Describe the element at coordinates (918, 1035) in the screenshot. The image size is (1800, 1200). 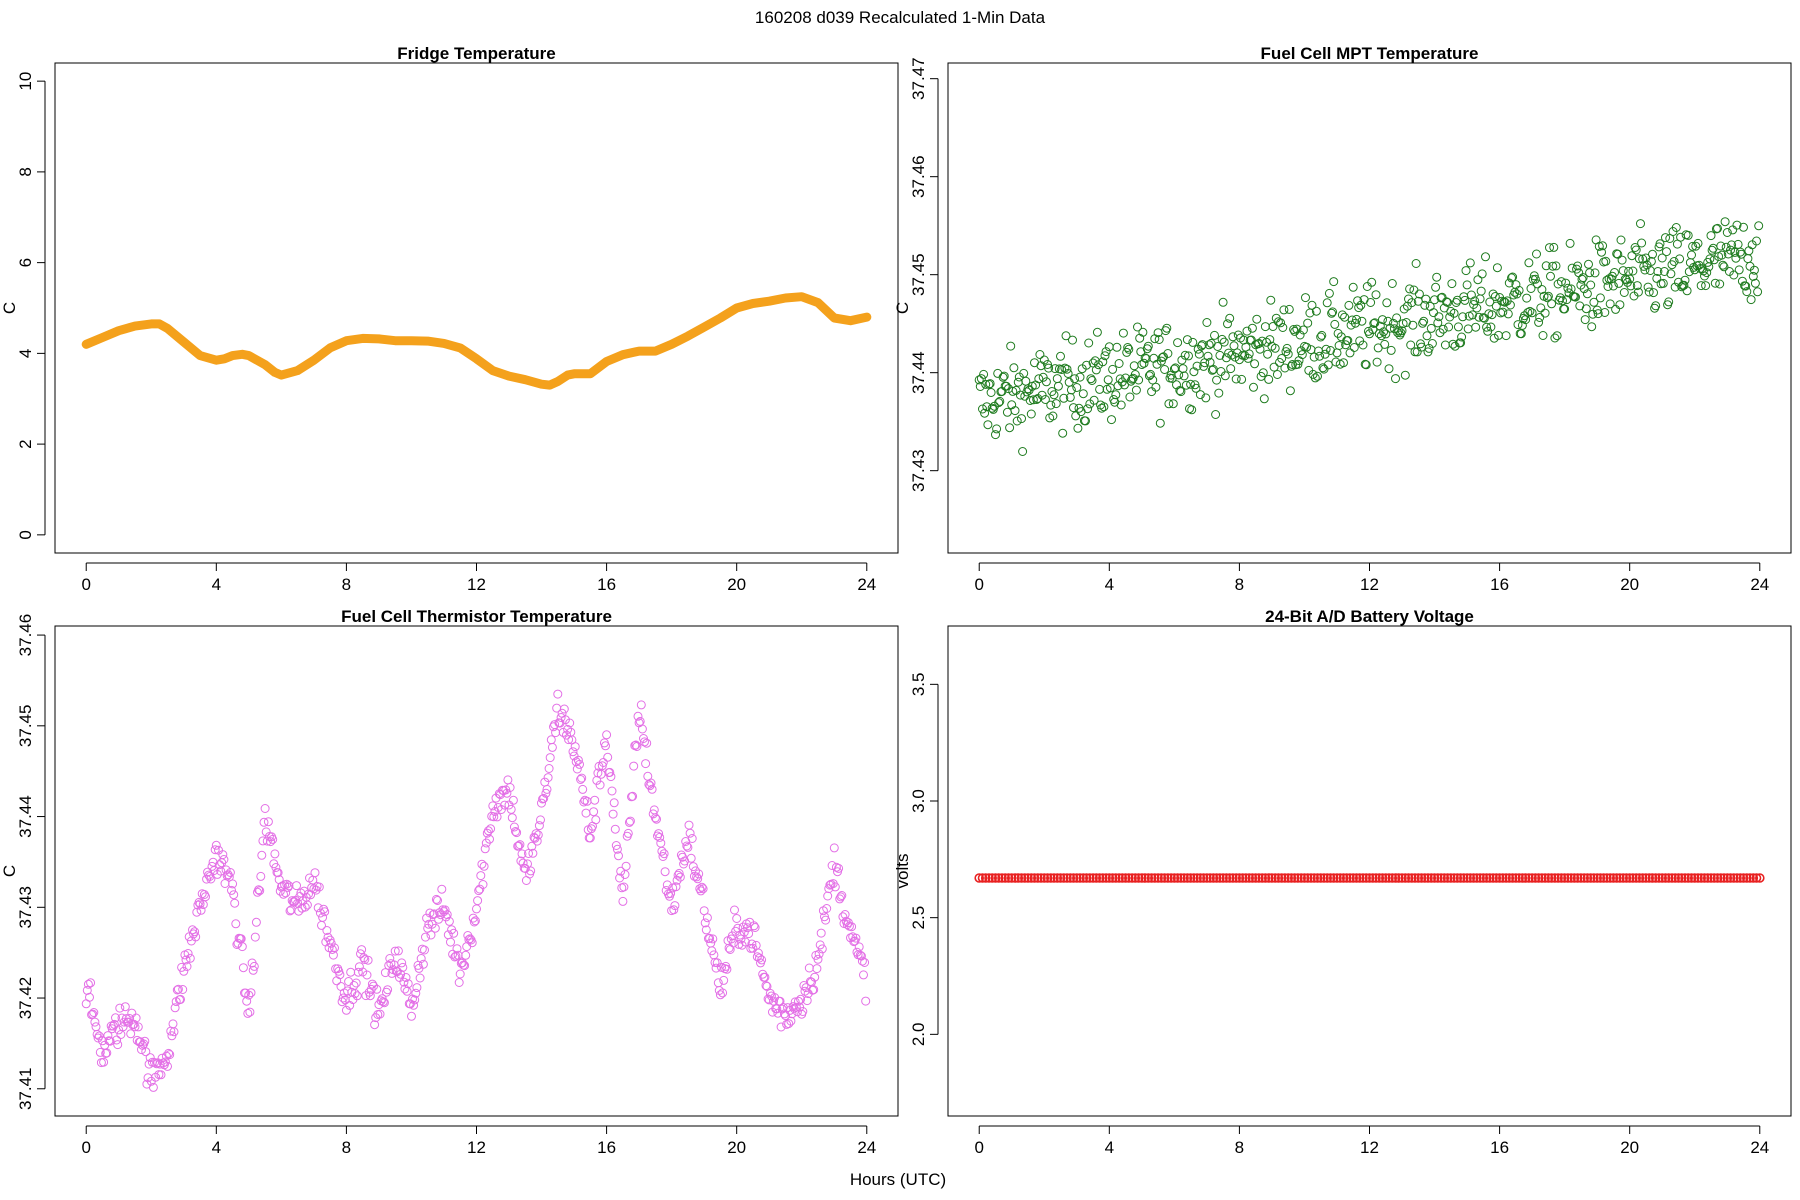
I see `y-tick-label: 2.0` at that location.